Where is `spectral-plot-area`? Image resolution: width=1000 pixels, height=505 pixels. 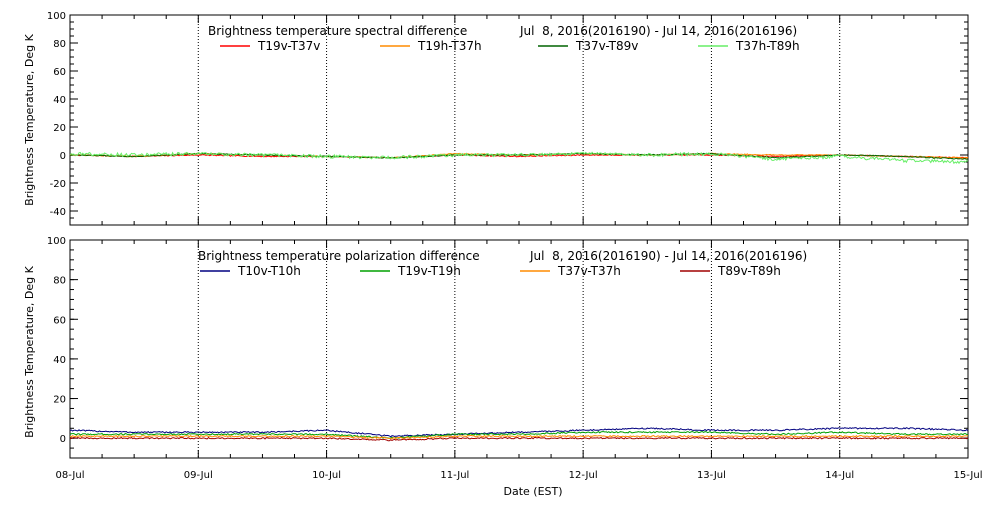
spectral-plot-area is located at coordinates (519, 158).